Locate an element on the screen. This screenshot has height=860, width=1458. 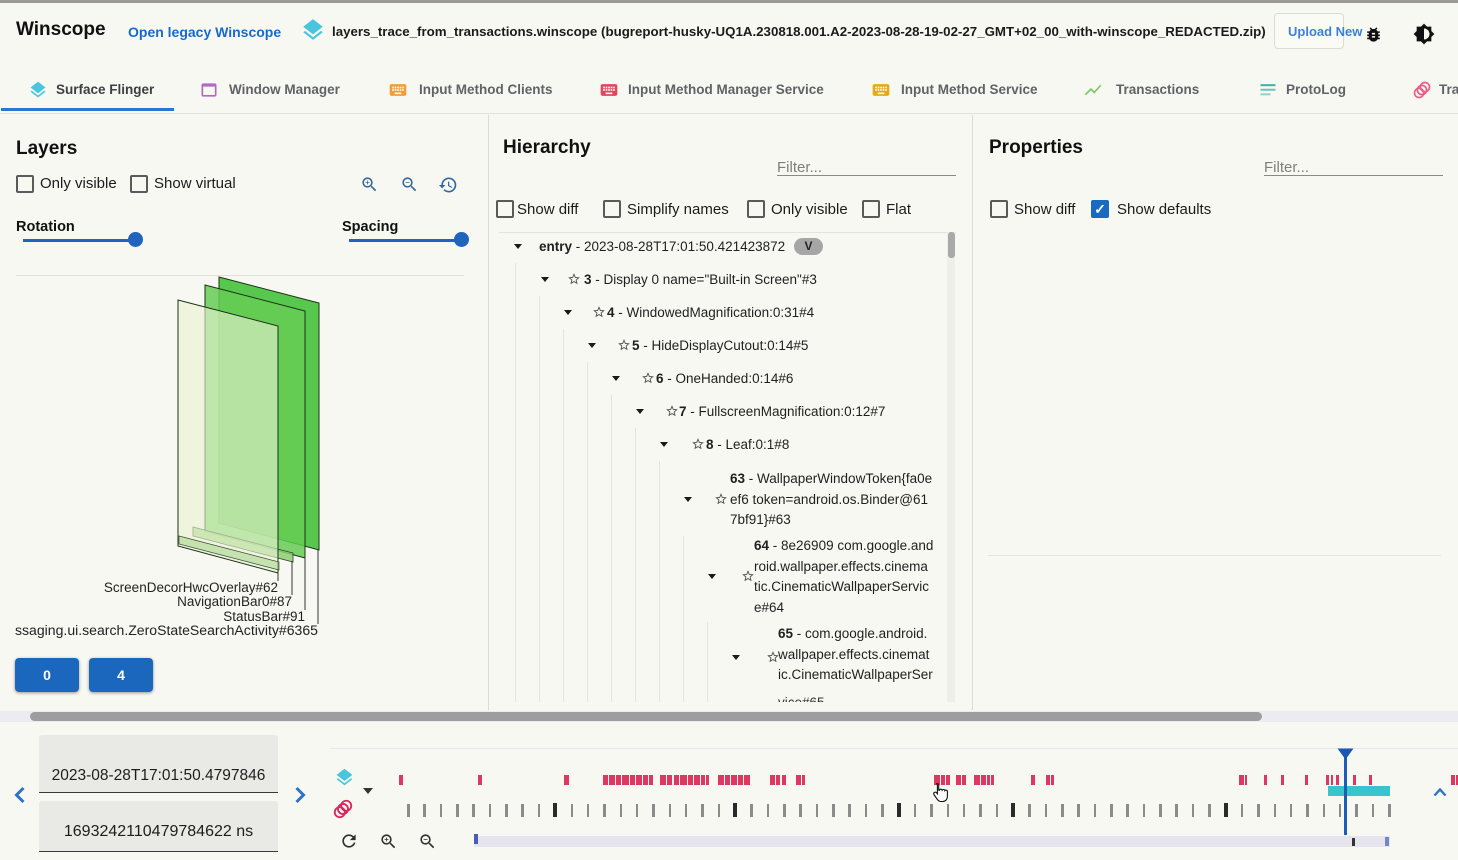
svg-text: StatusBar#91 is located at coordinates (264, 616).